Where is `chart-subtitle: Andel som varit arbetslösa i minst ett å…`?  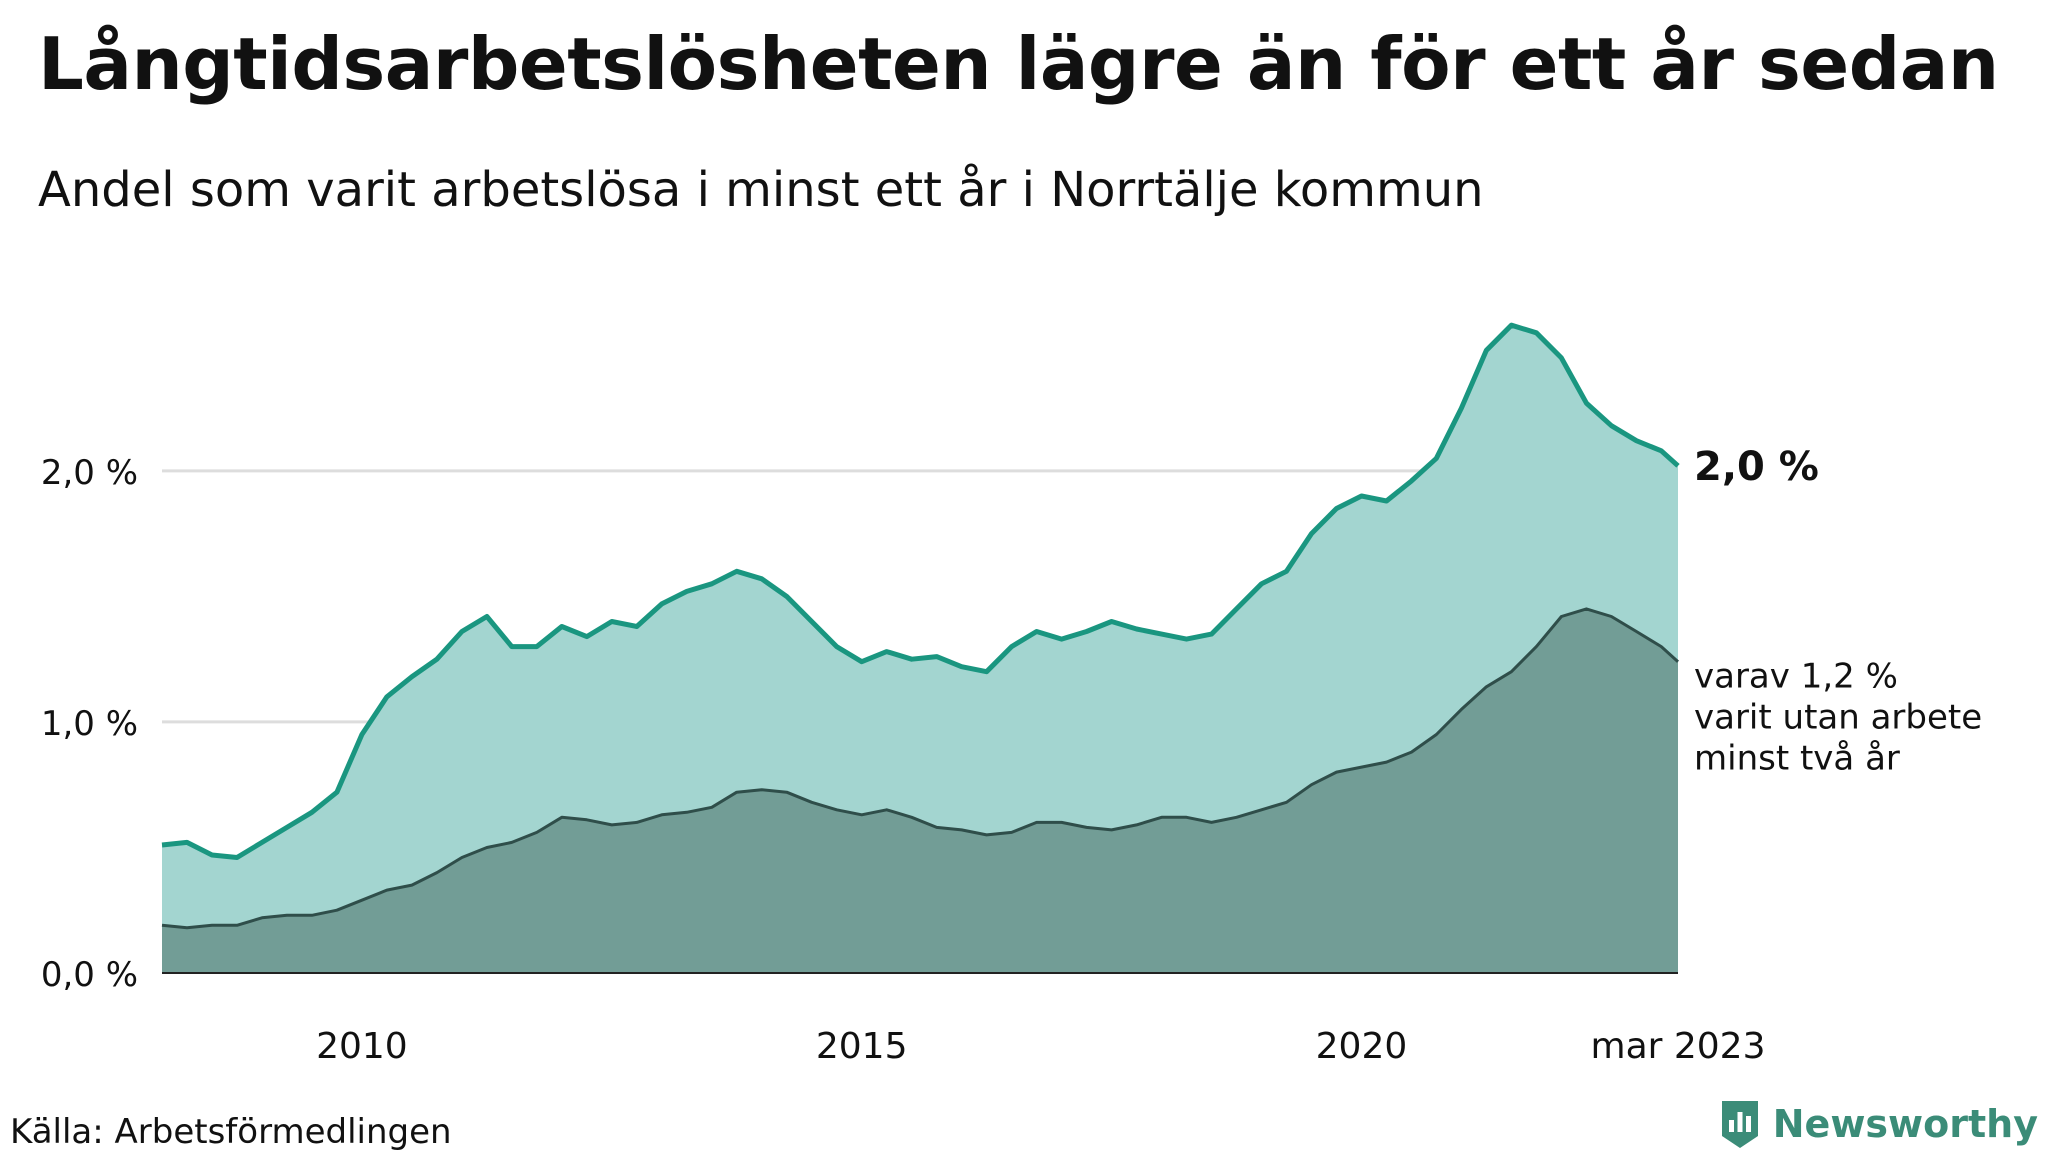
chart-subtitle: Andel som varit arbetslösa i minst ett å… is located at coordinates (761, 190).